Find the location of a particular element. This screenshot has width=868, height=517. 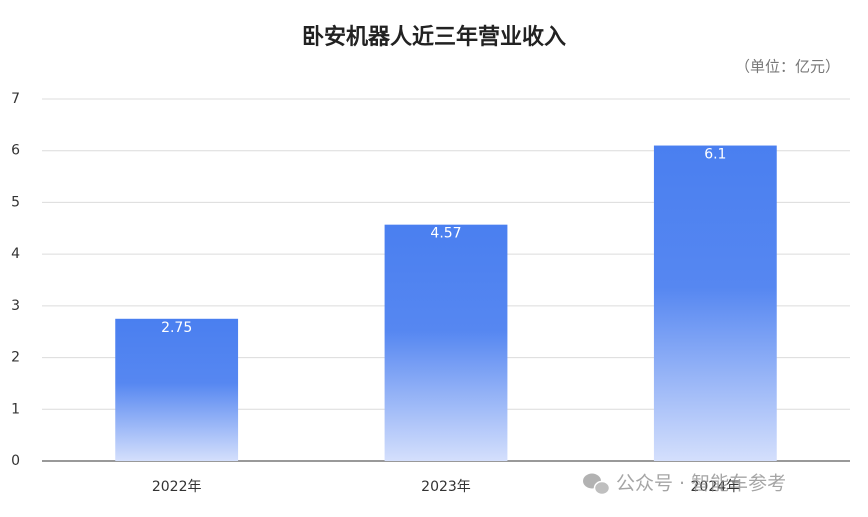

y-tick-label: 0 is located at coordinates (15, 461).